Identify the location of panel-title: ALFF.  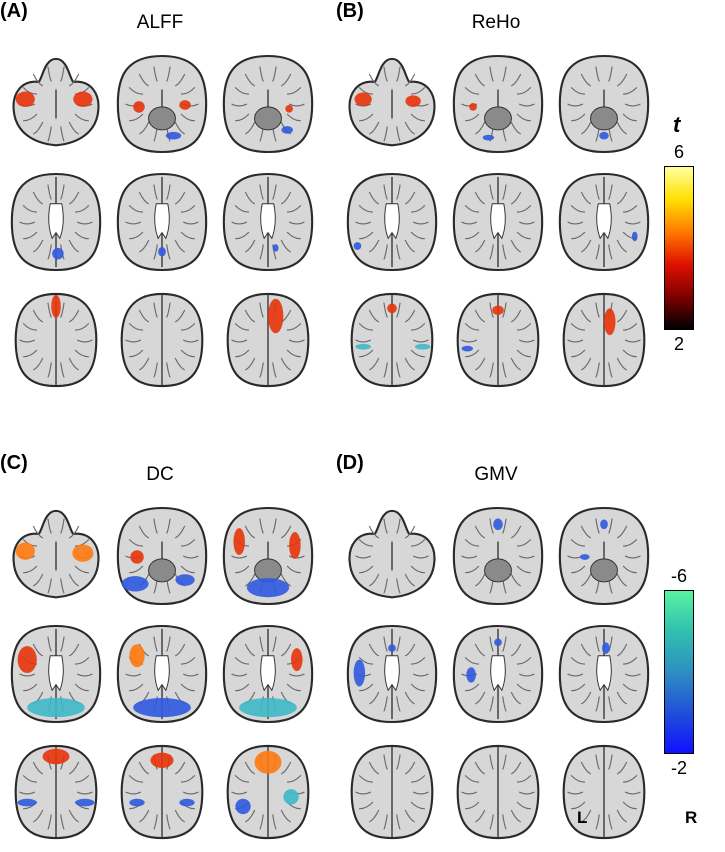
(160, 22).